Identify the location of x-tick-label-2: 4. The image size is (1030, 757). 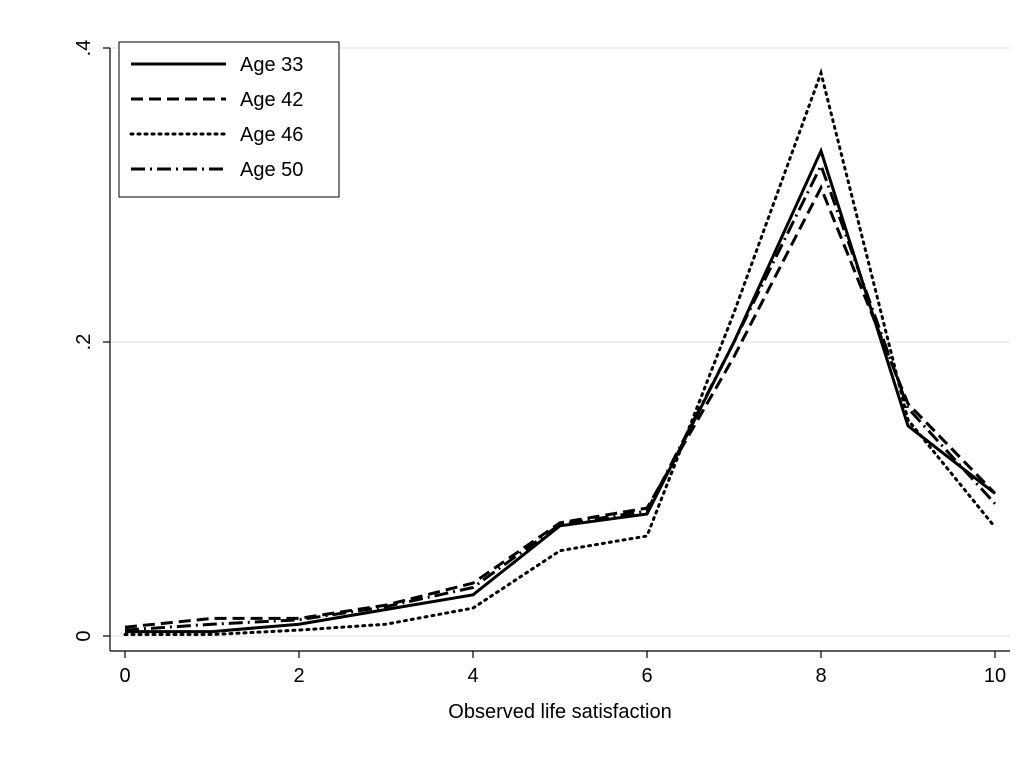
(472, 676).